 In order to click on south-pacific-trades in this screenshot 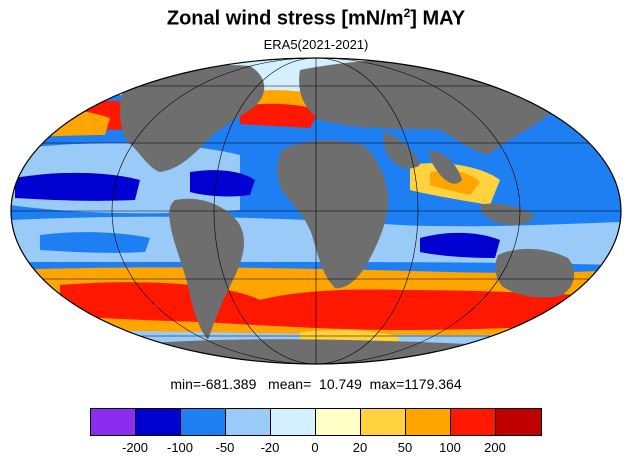, I will do `click(95, 242)`.